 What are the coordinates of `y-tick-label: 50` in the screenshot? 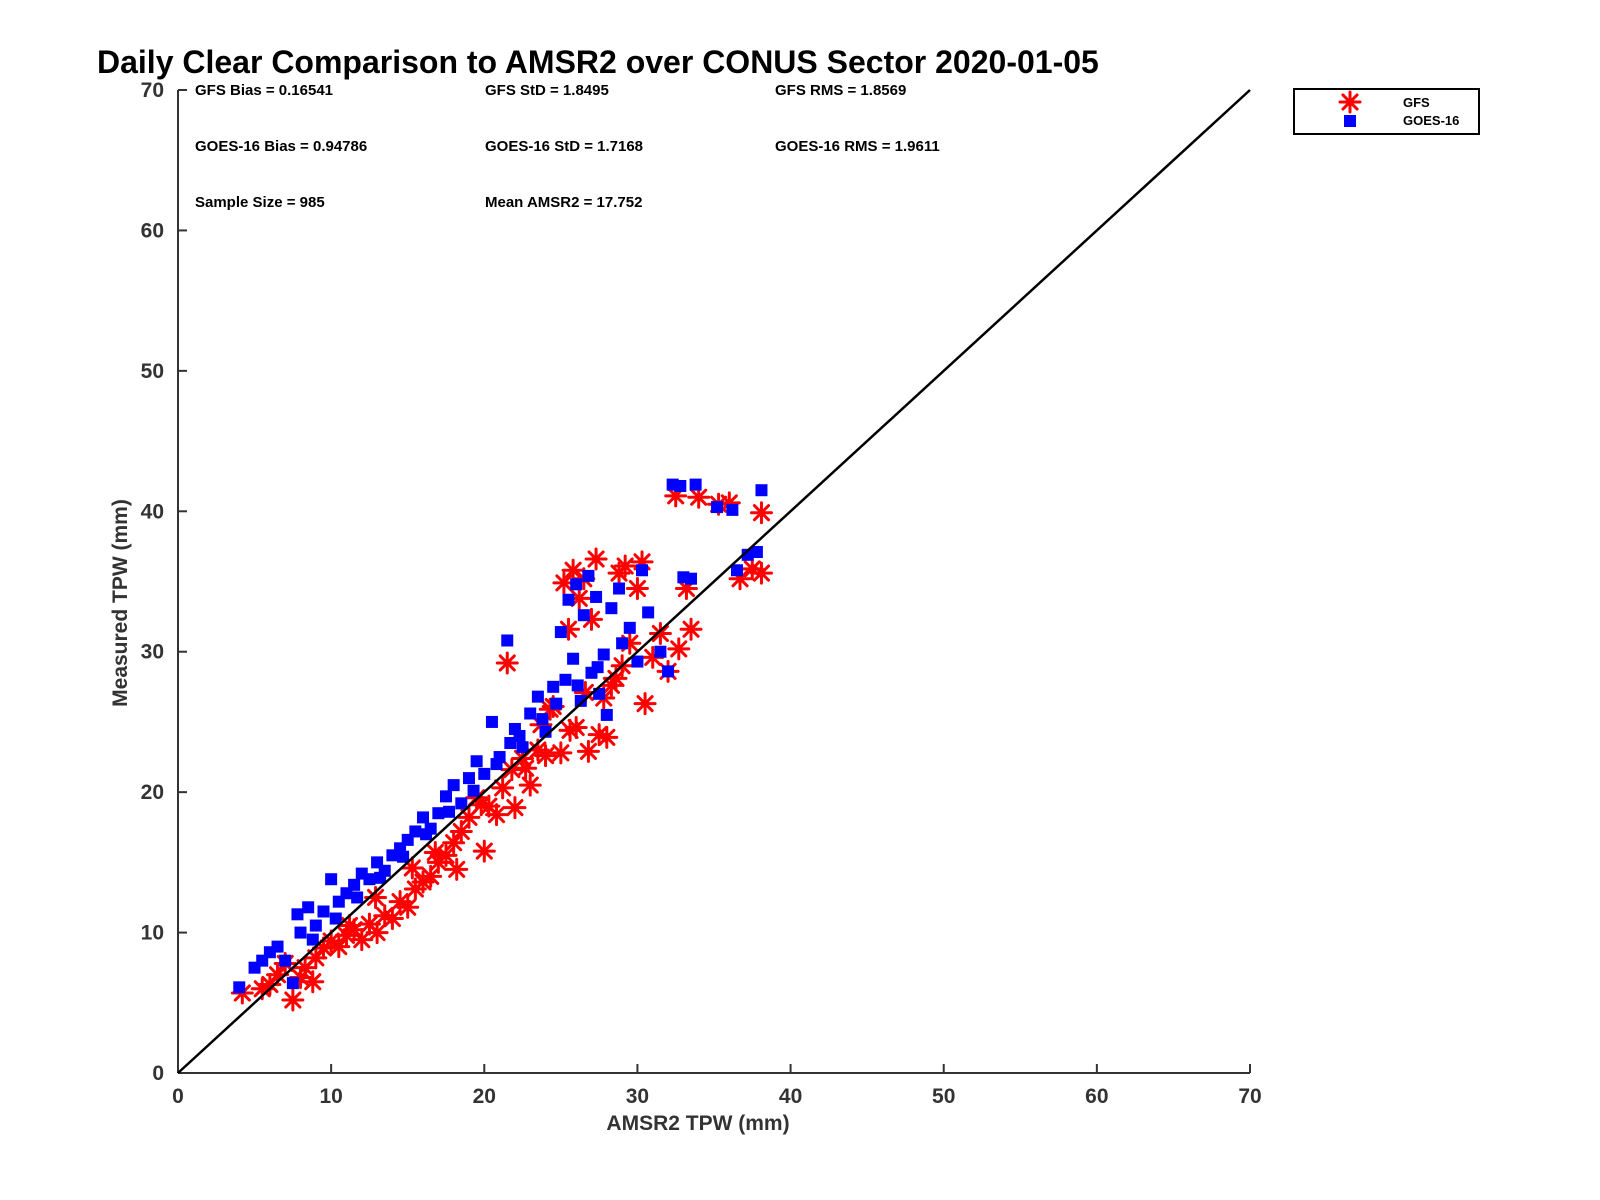 It's located at (152, 371).